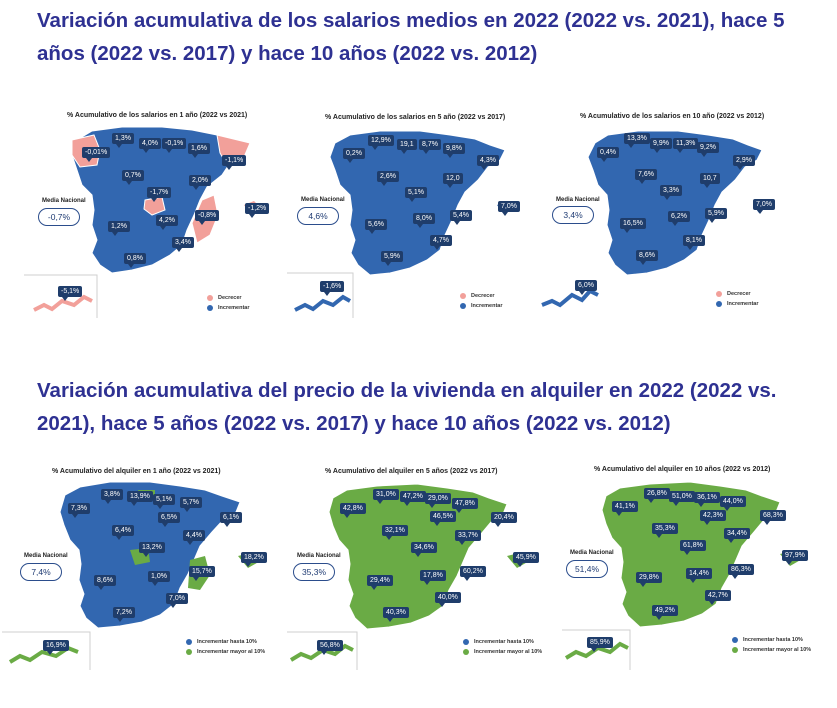  Describe the element at coordinates (395, 532) in the screenshot. I see `region-label: 32,1%` at that location.